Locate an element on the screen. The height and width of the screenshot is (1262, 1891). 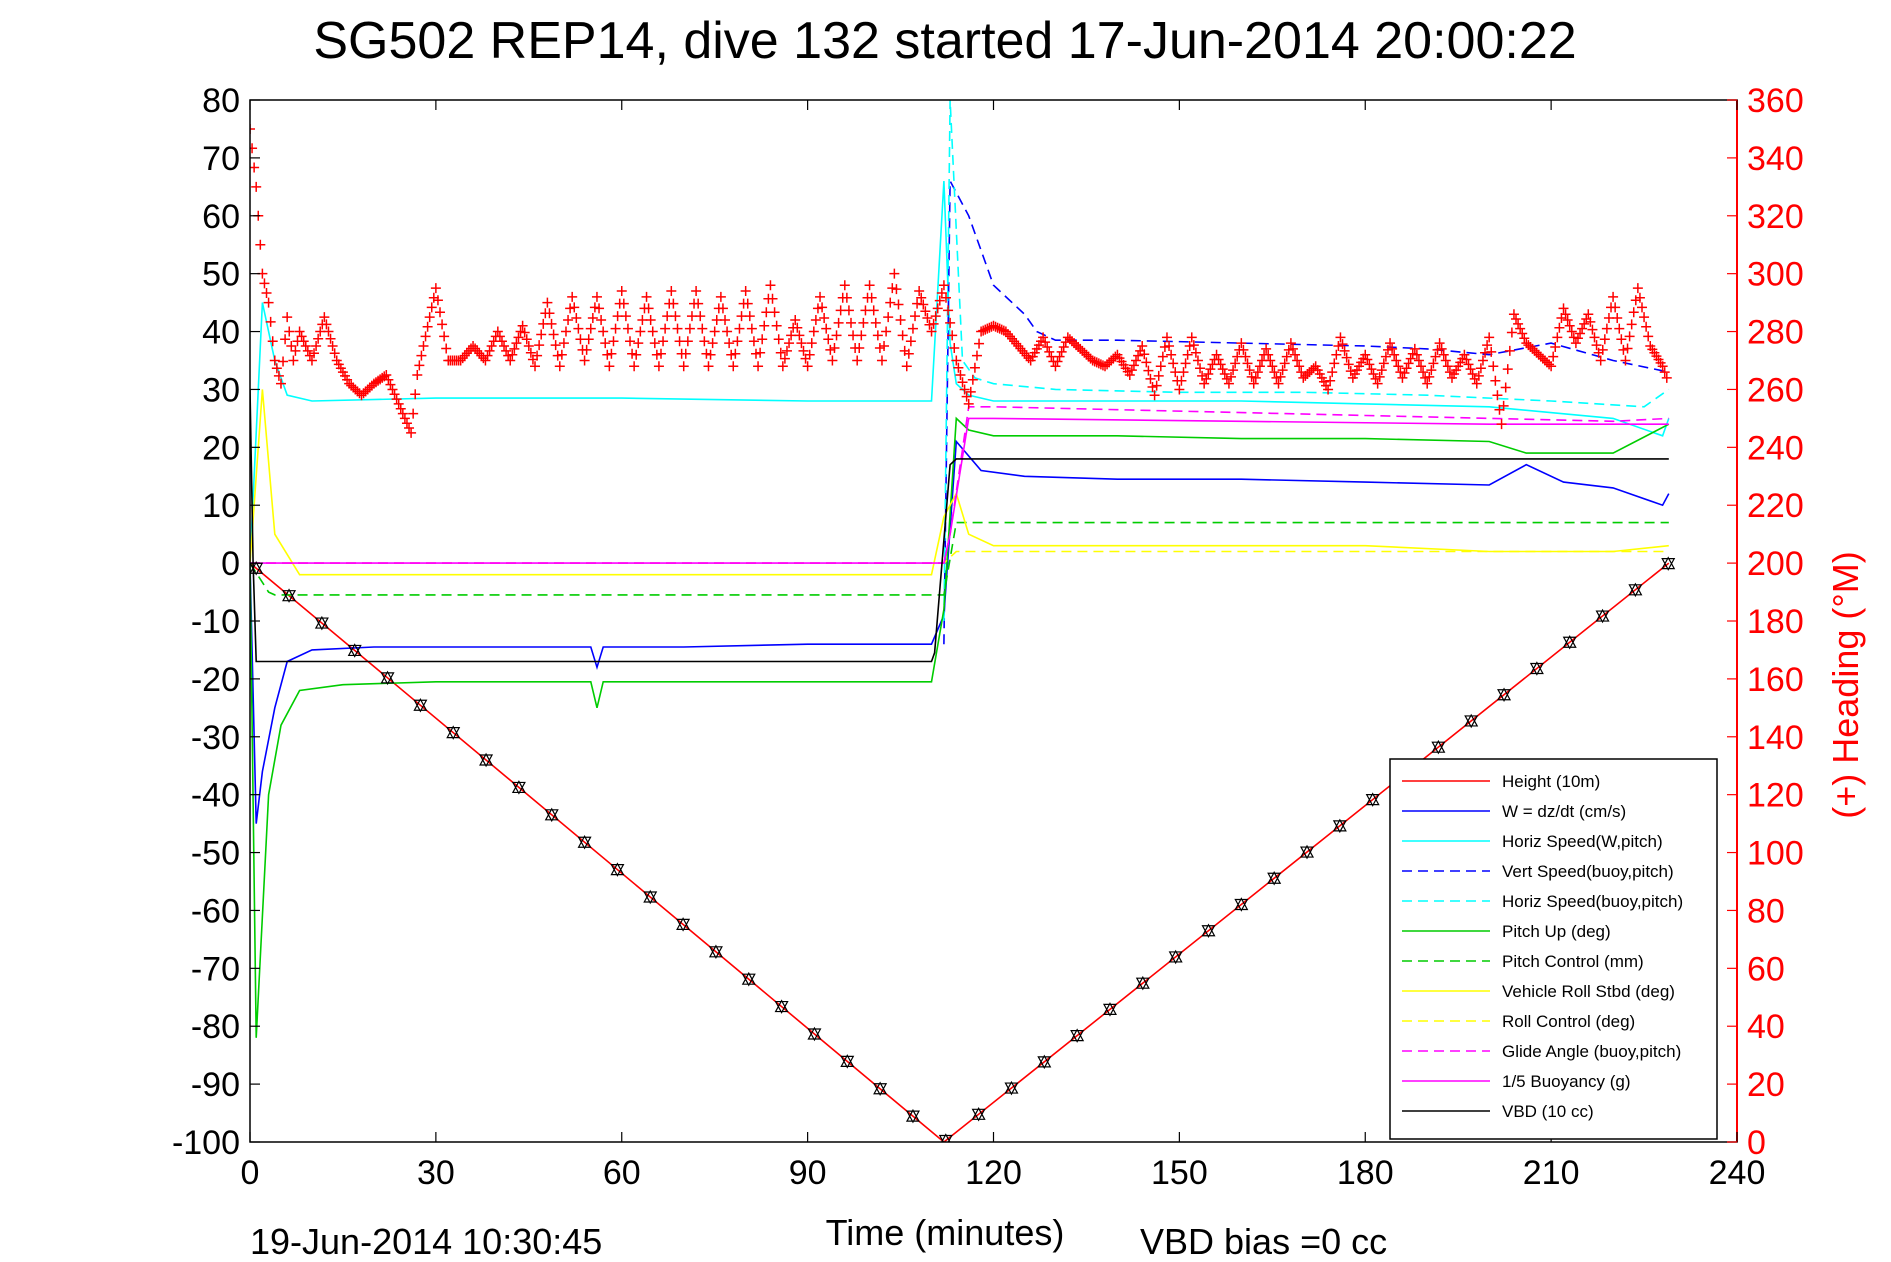
legend-label: Pitch Control (mm) is located at coordinates (1573, 961).